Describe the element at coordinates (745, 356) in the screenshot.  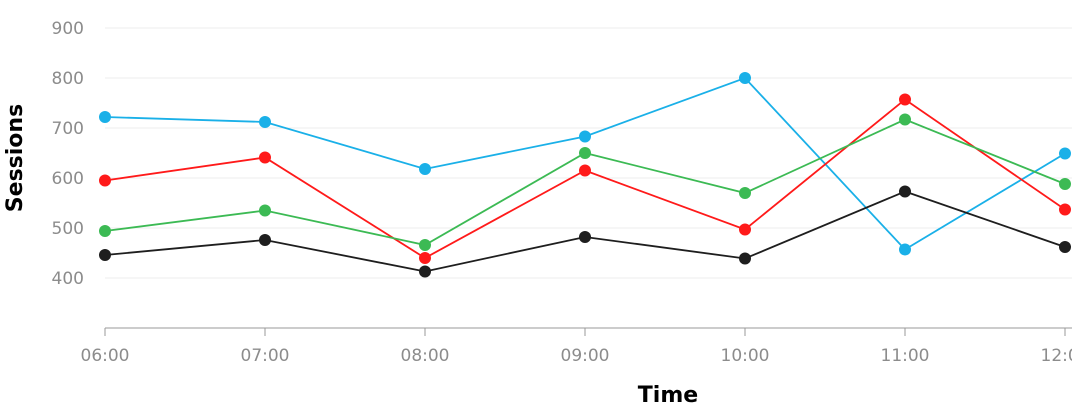
I see `x-tick-label: 10:00` at that location.